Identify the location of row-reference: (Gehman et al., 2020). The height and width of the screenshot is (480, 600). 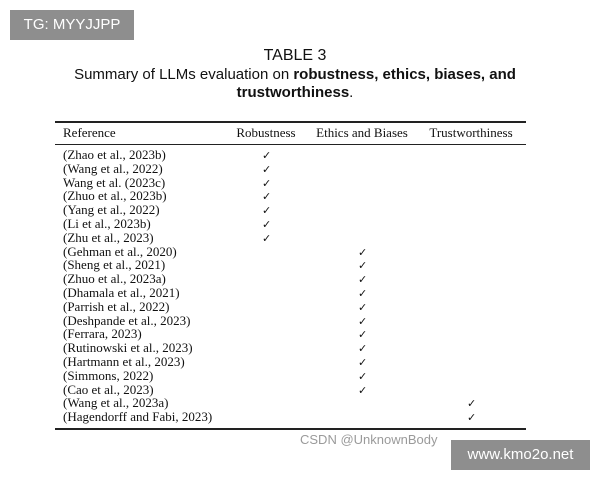
(120, 251).